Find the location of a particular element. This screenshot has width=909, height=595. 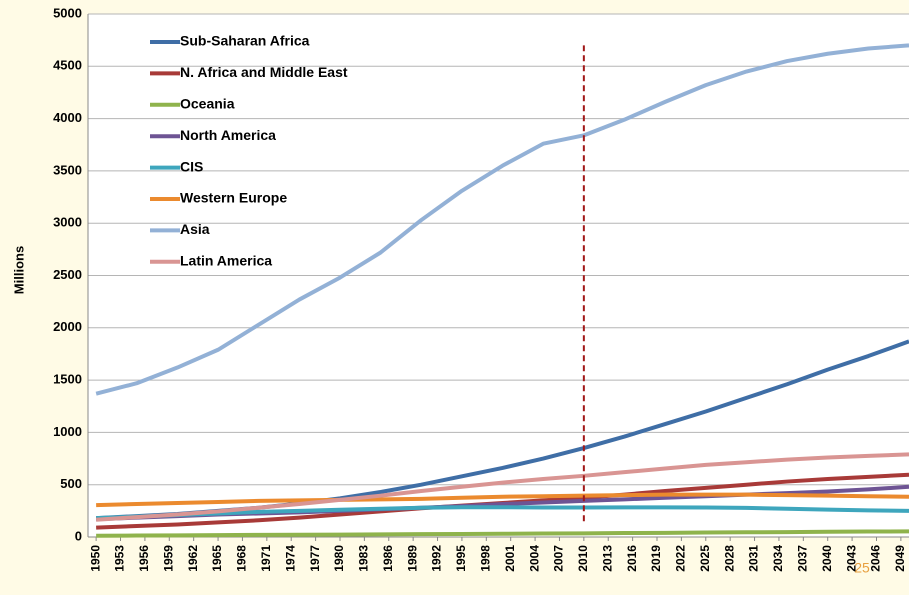

x-tick-label: 1974 is located at coordinates (290, 558).